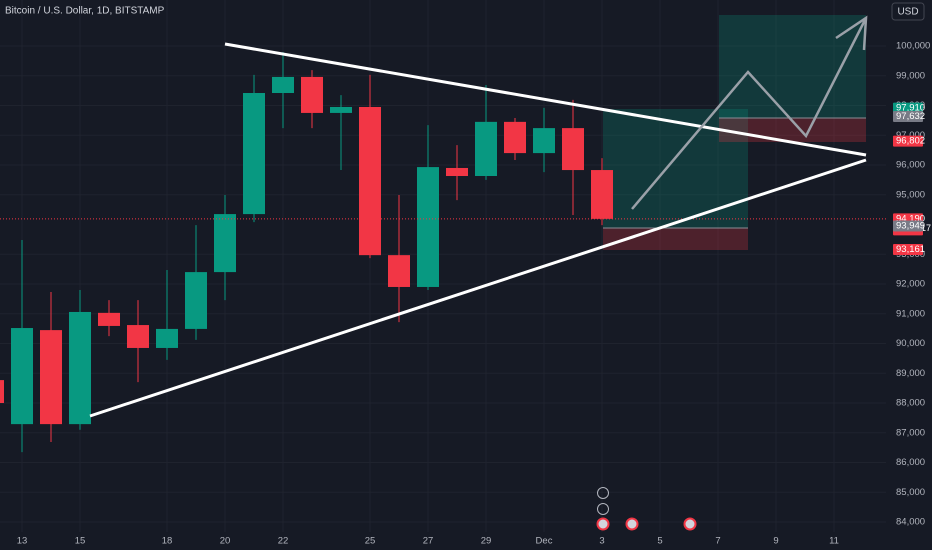 The image size is (932, 550). What do you see at coordinates (910, 313) in the screenshot?
I see `y-tick-label: 91,000` at bounding box center [910, 313].